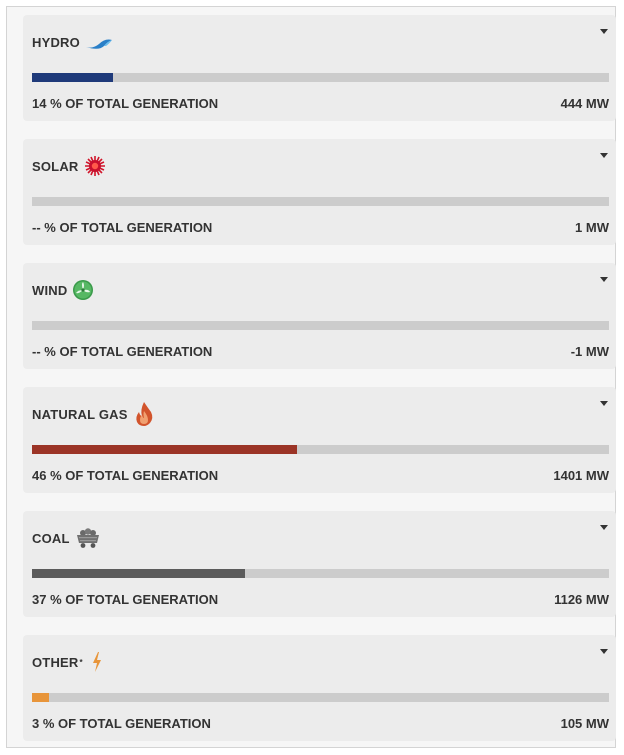 The image size is (624, 755). I want to click on footnote-asterisk: *, so click(81, 662).